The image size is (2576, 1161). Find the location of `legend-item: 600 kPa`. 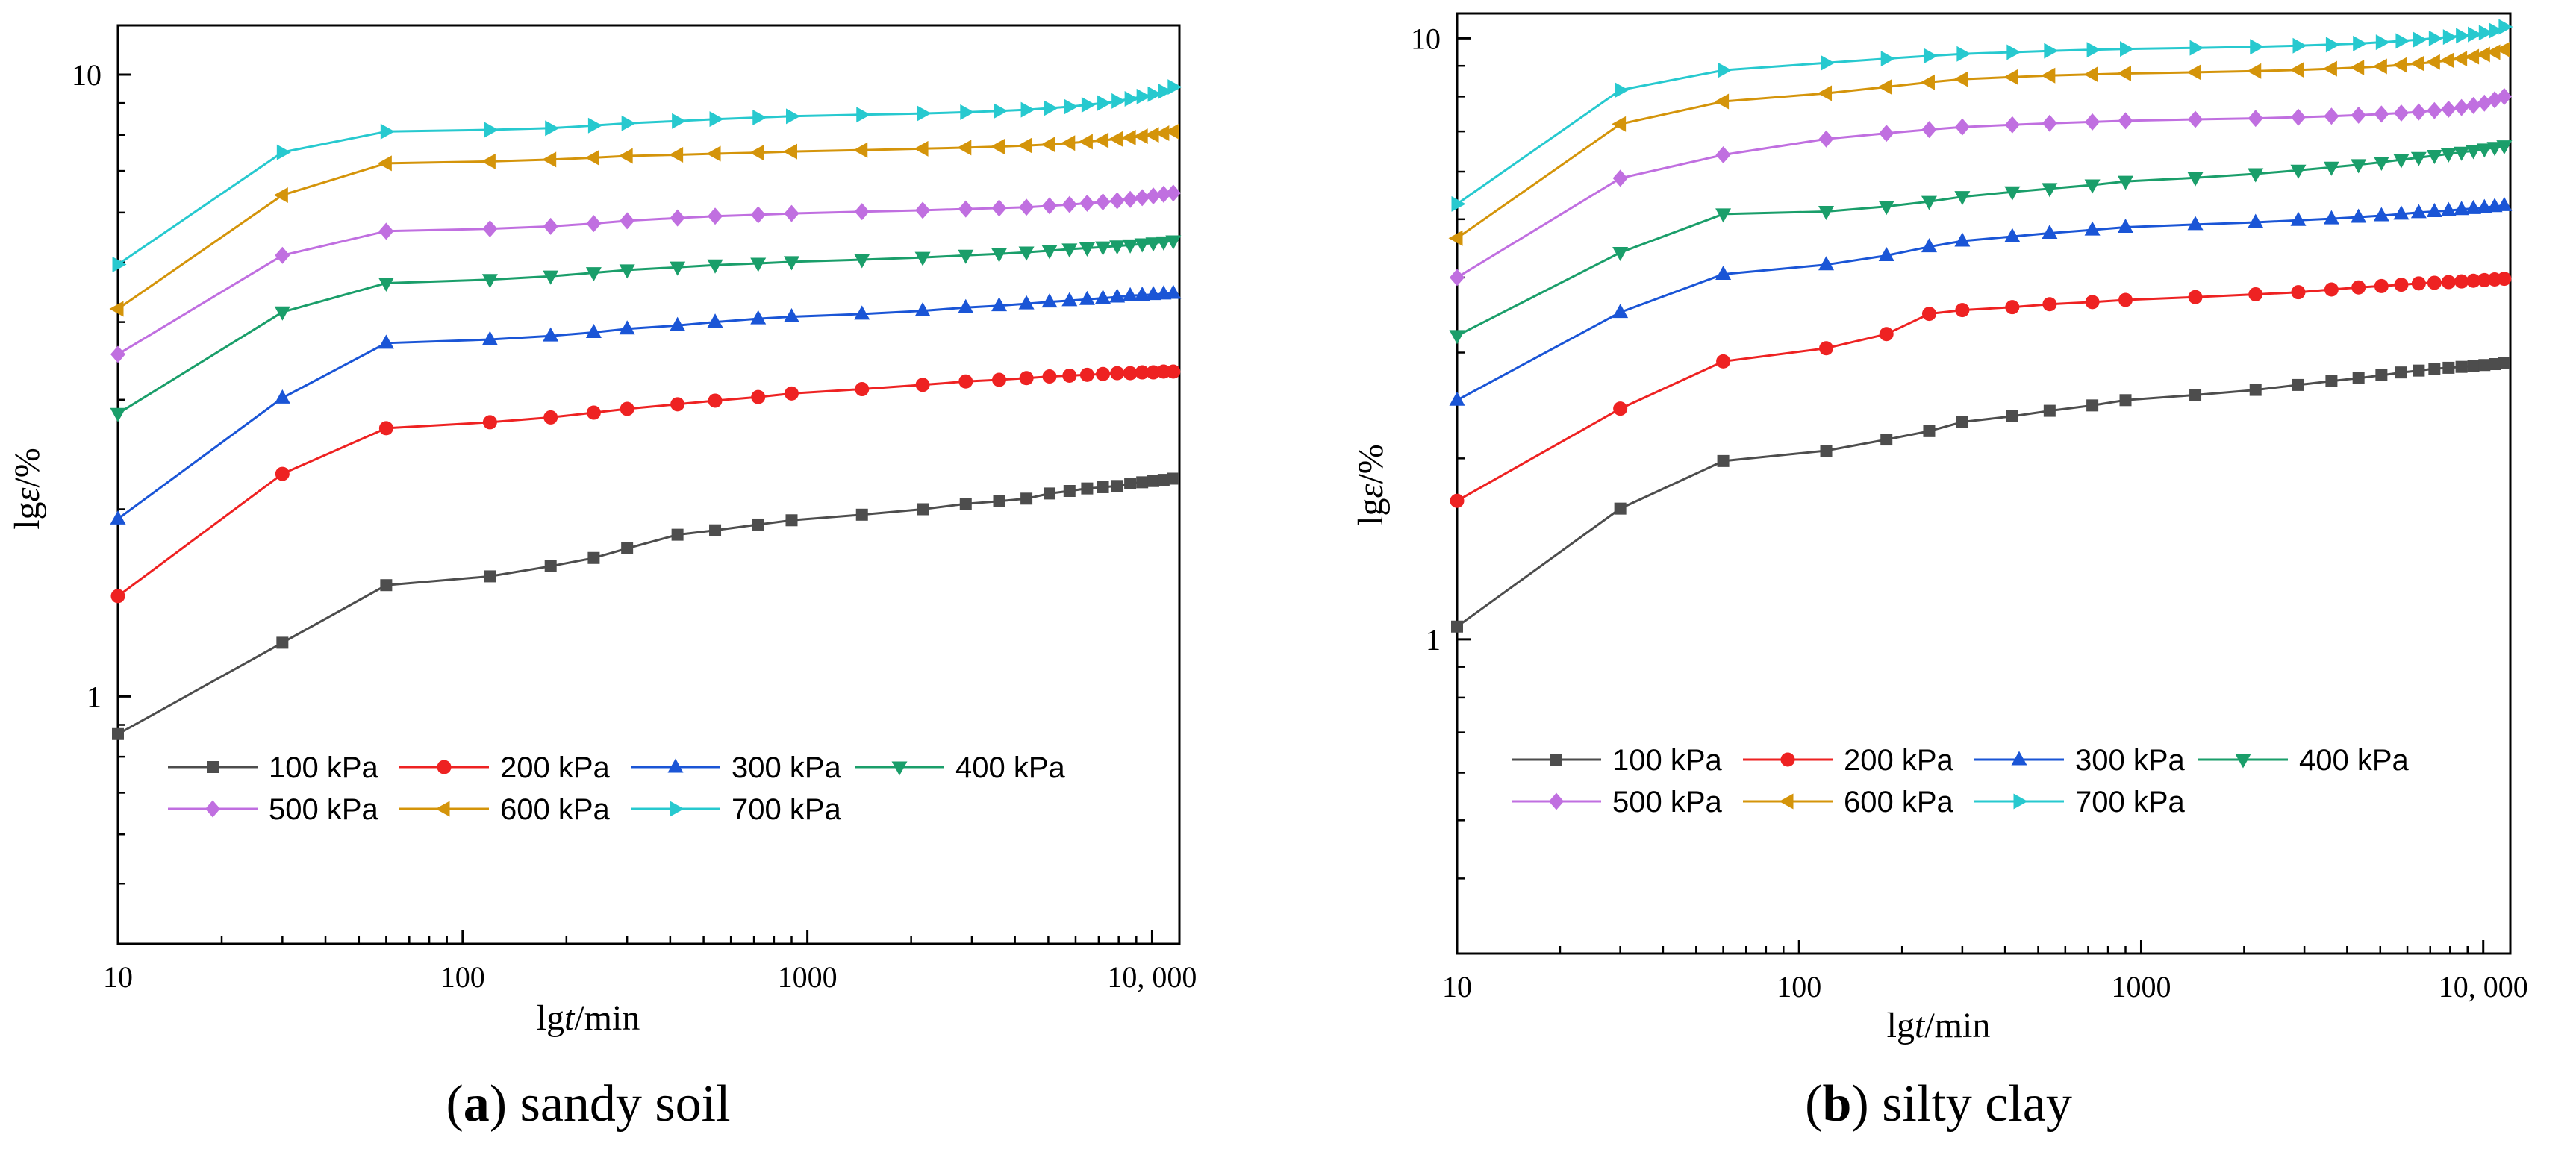

legend-item: 600 kPa is located at coordinates (1848, 802).